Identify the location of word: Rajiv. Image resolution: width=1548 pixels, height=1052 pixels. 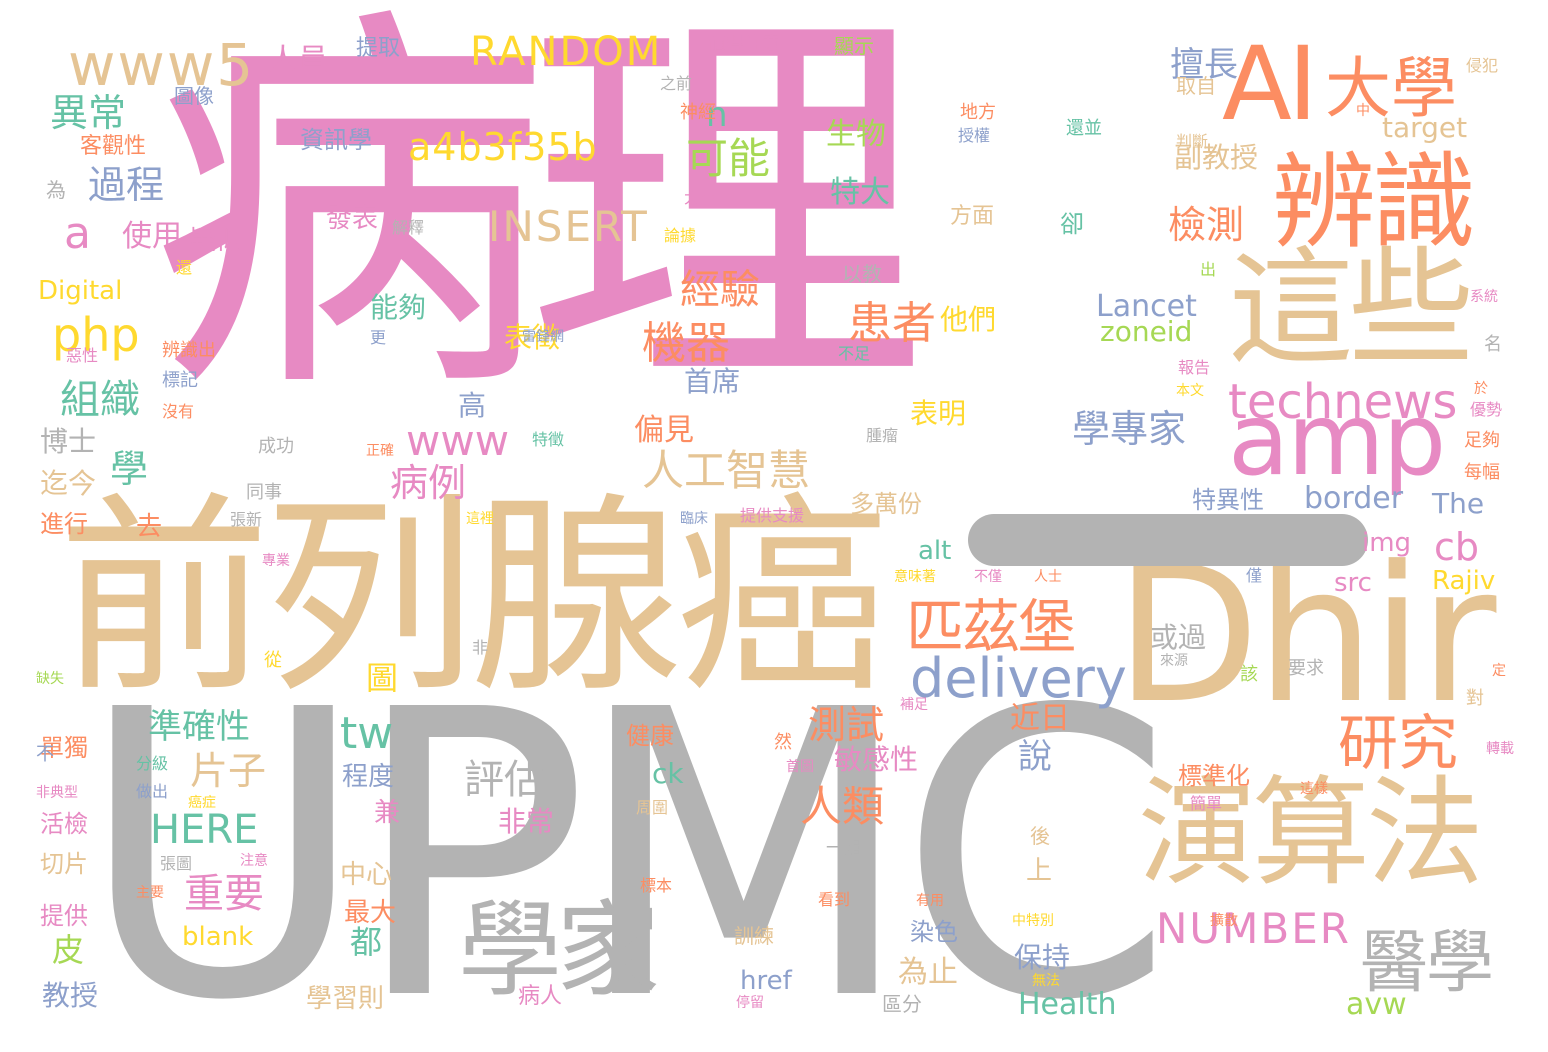
(1464, 581).